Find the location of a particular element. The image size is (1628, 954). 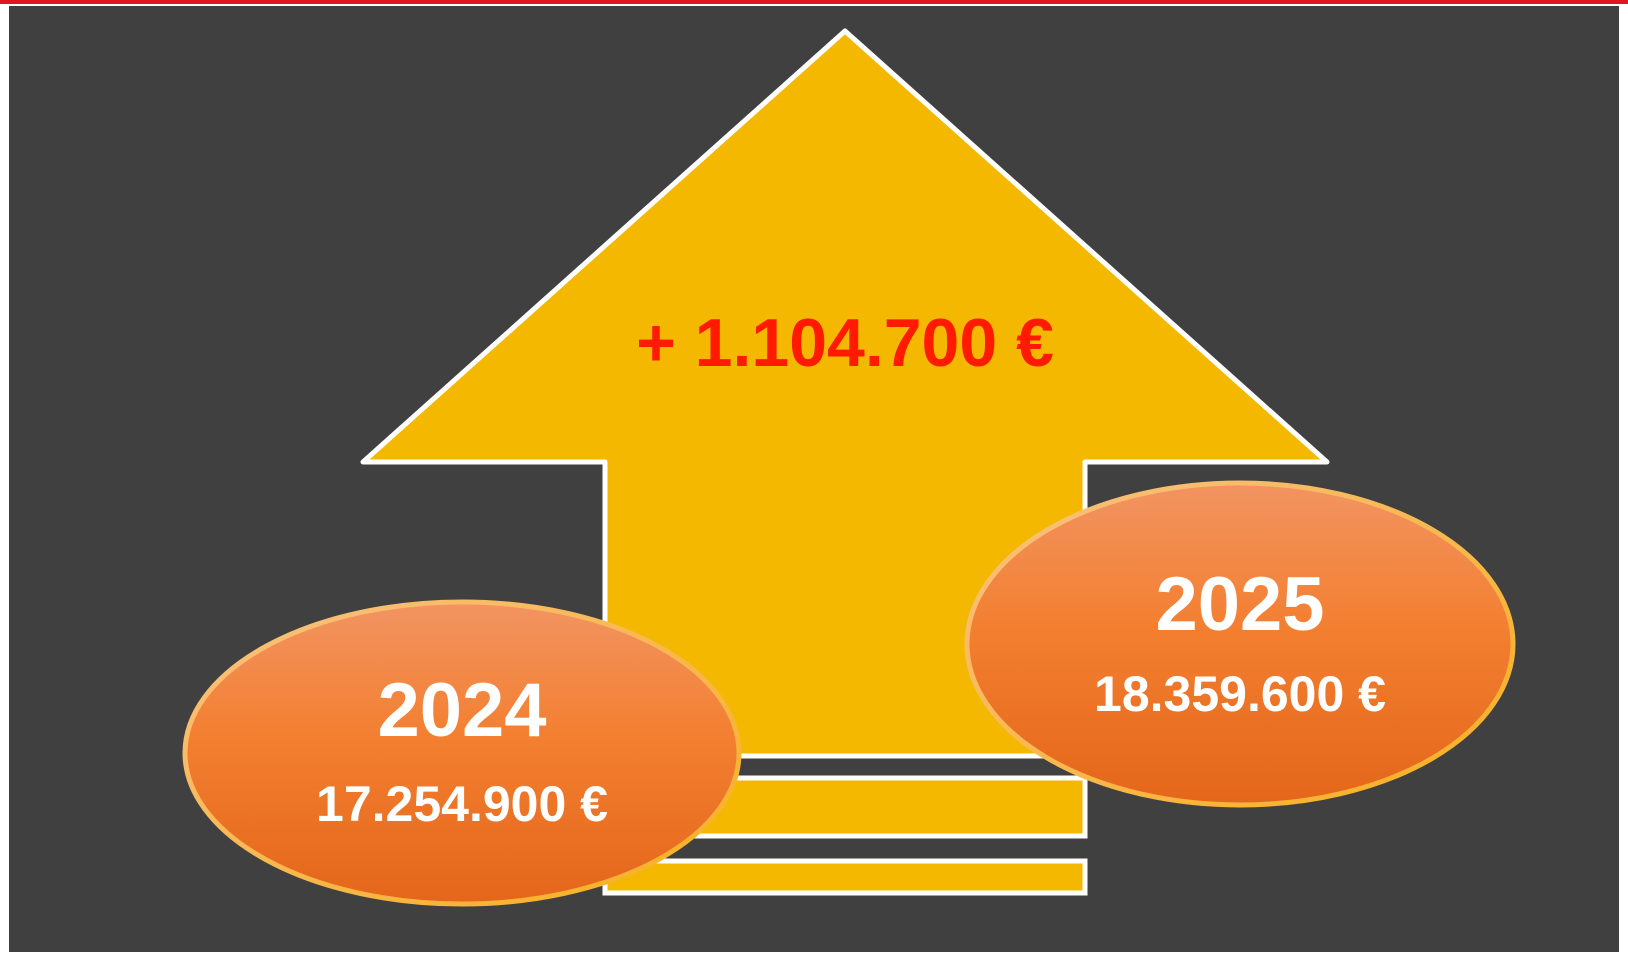

top-rule is located at coordinates (814, 2).